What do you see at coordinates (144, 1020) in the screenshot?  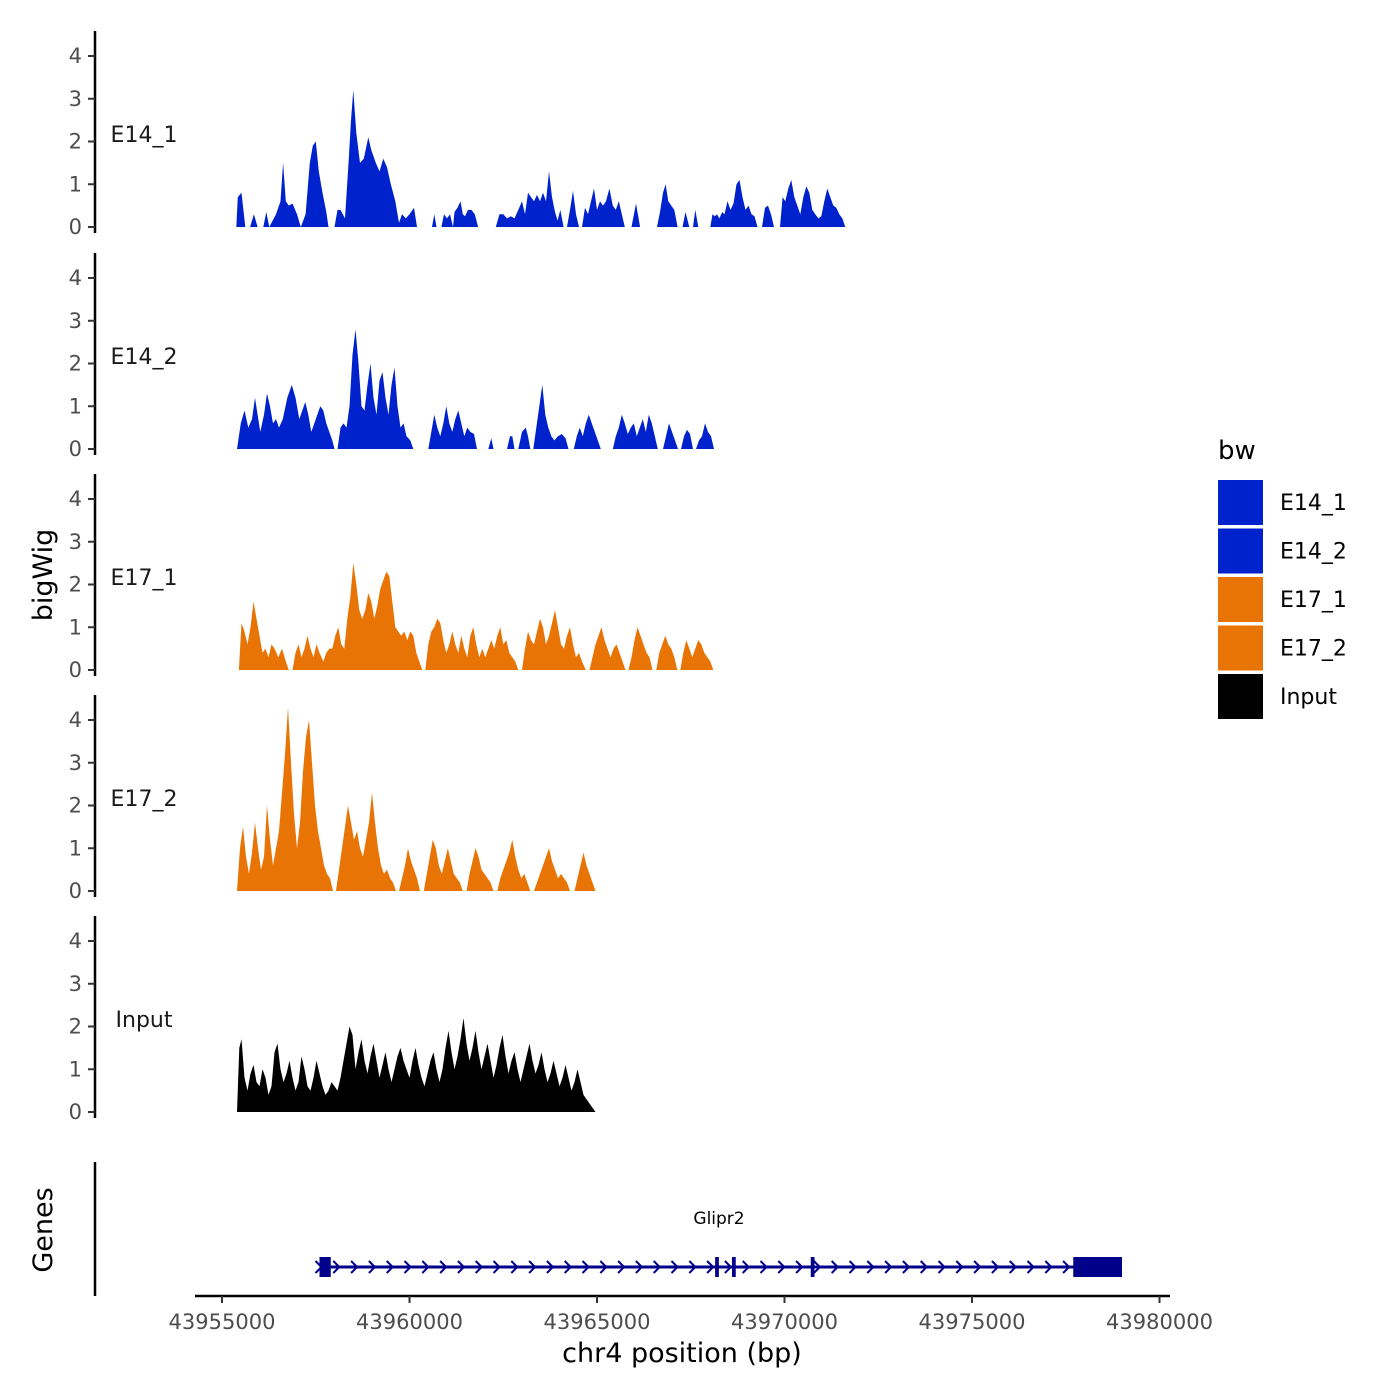 I see `track-label-input: Input` at bounding box center [144, 1020].